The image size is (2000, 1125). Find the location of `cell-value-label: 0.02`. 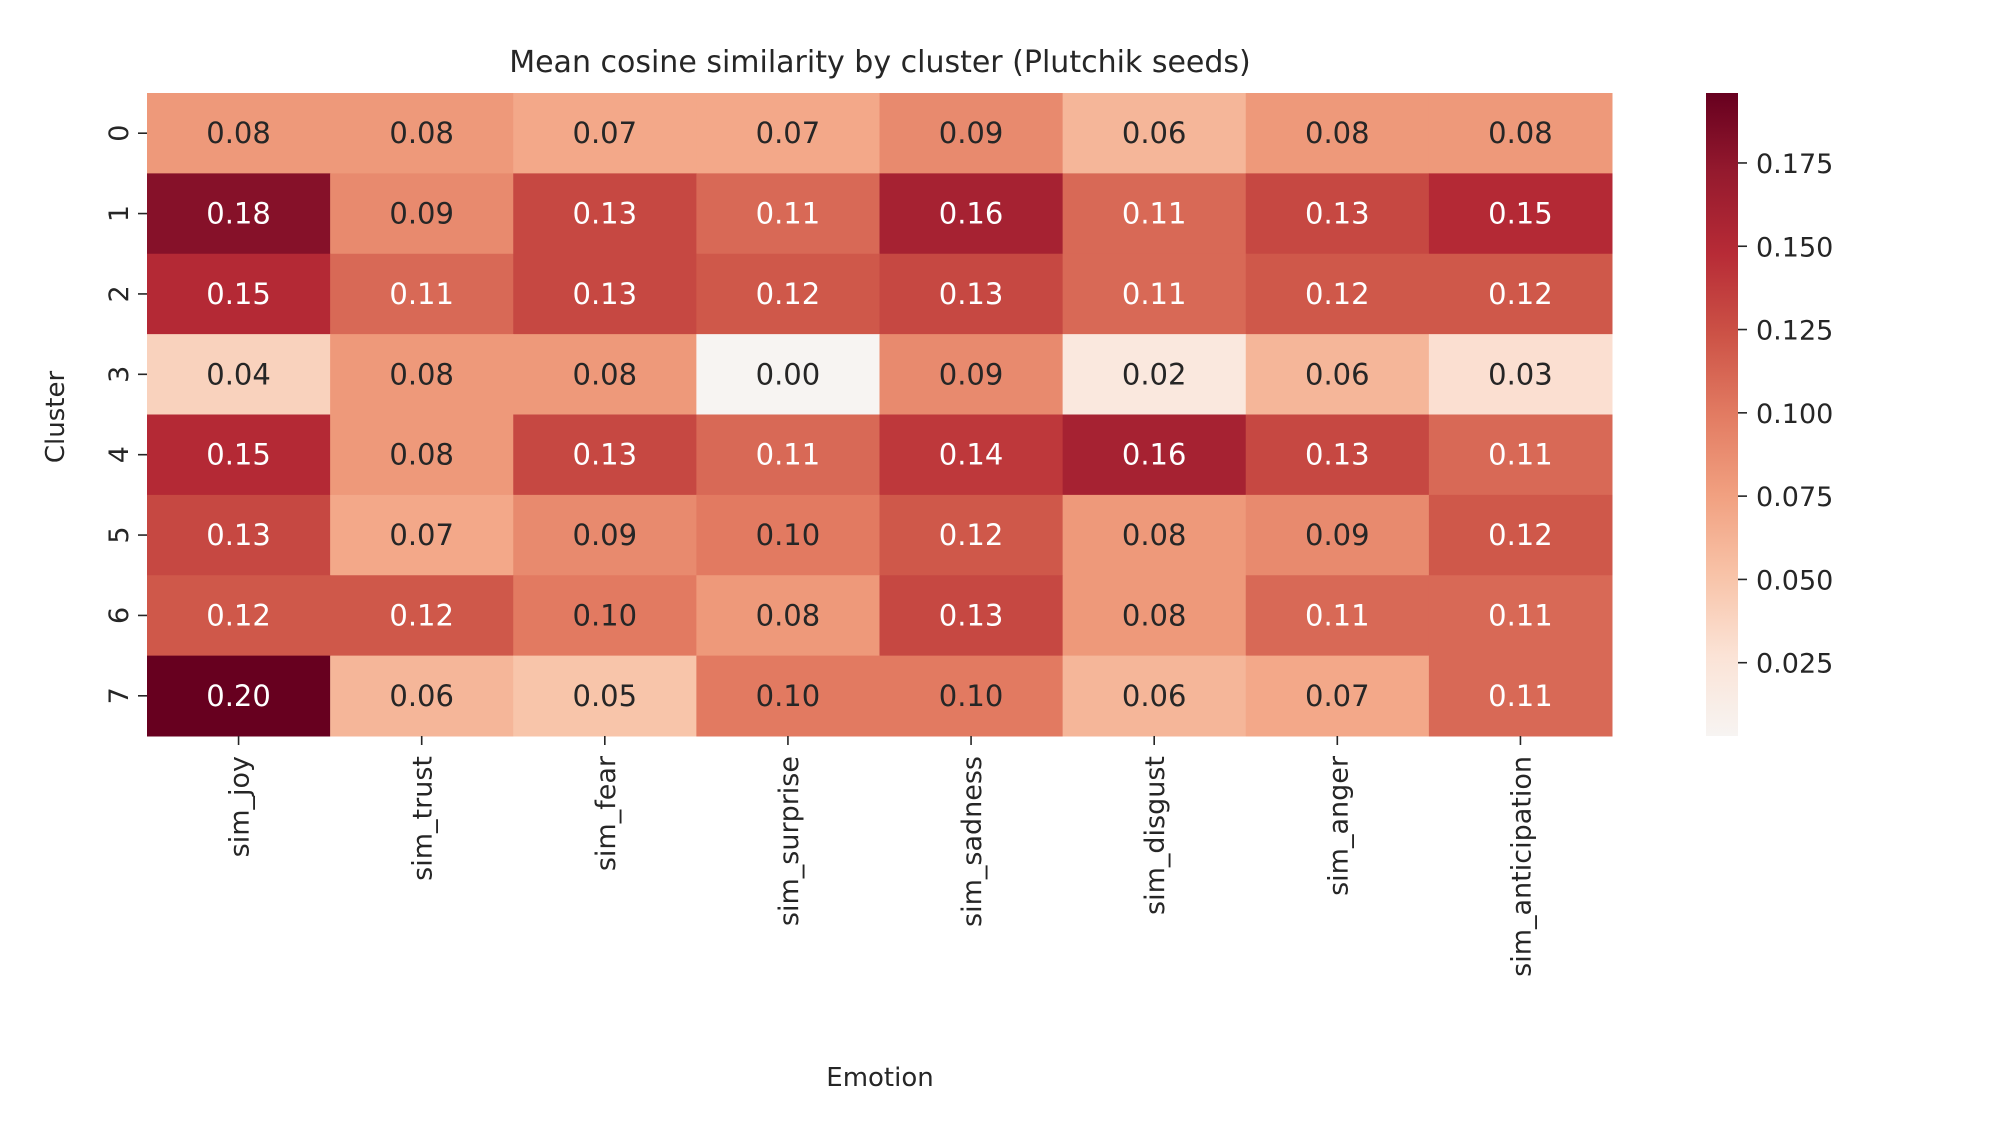

cell-value-label: 0.02 is located at coordinates (1154, 374).